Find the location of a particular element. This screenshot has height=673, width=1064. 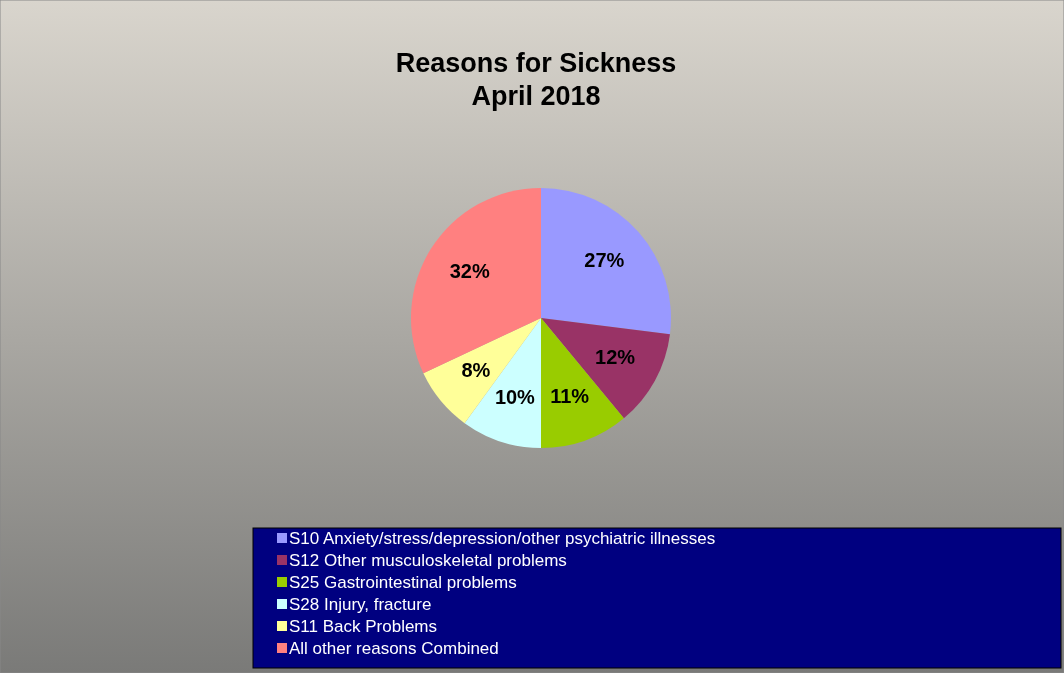

data-label: 8% is located at coordinates (476, 370).